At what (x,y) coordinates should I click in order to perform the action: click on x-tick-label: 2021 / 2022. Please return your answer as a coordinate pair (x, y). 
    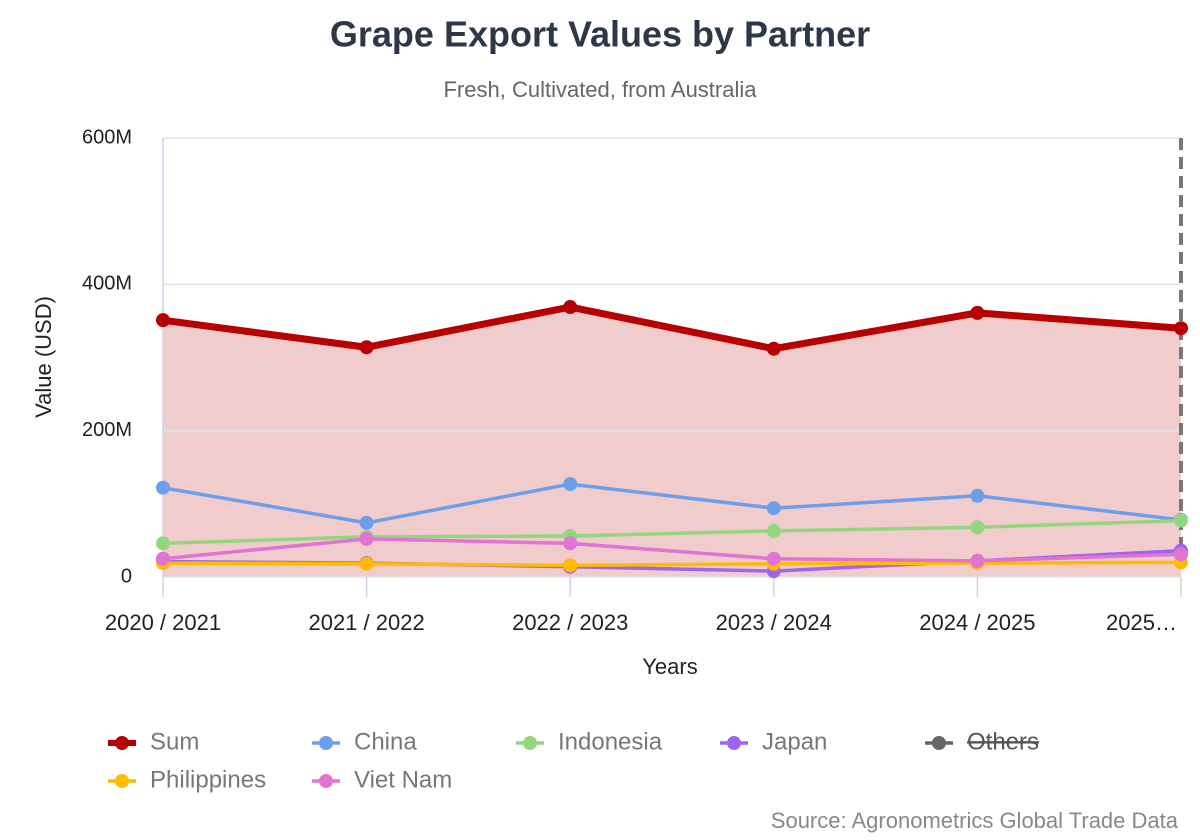
    Looking at the image, I should click on (366, 622).